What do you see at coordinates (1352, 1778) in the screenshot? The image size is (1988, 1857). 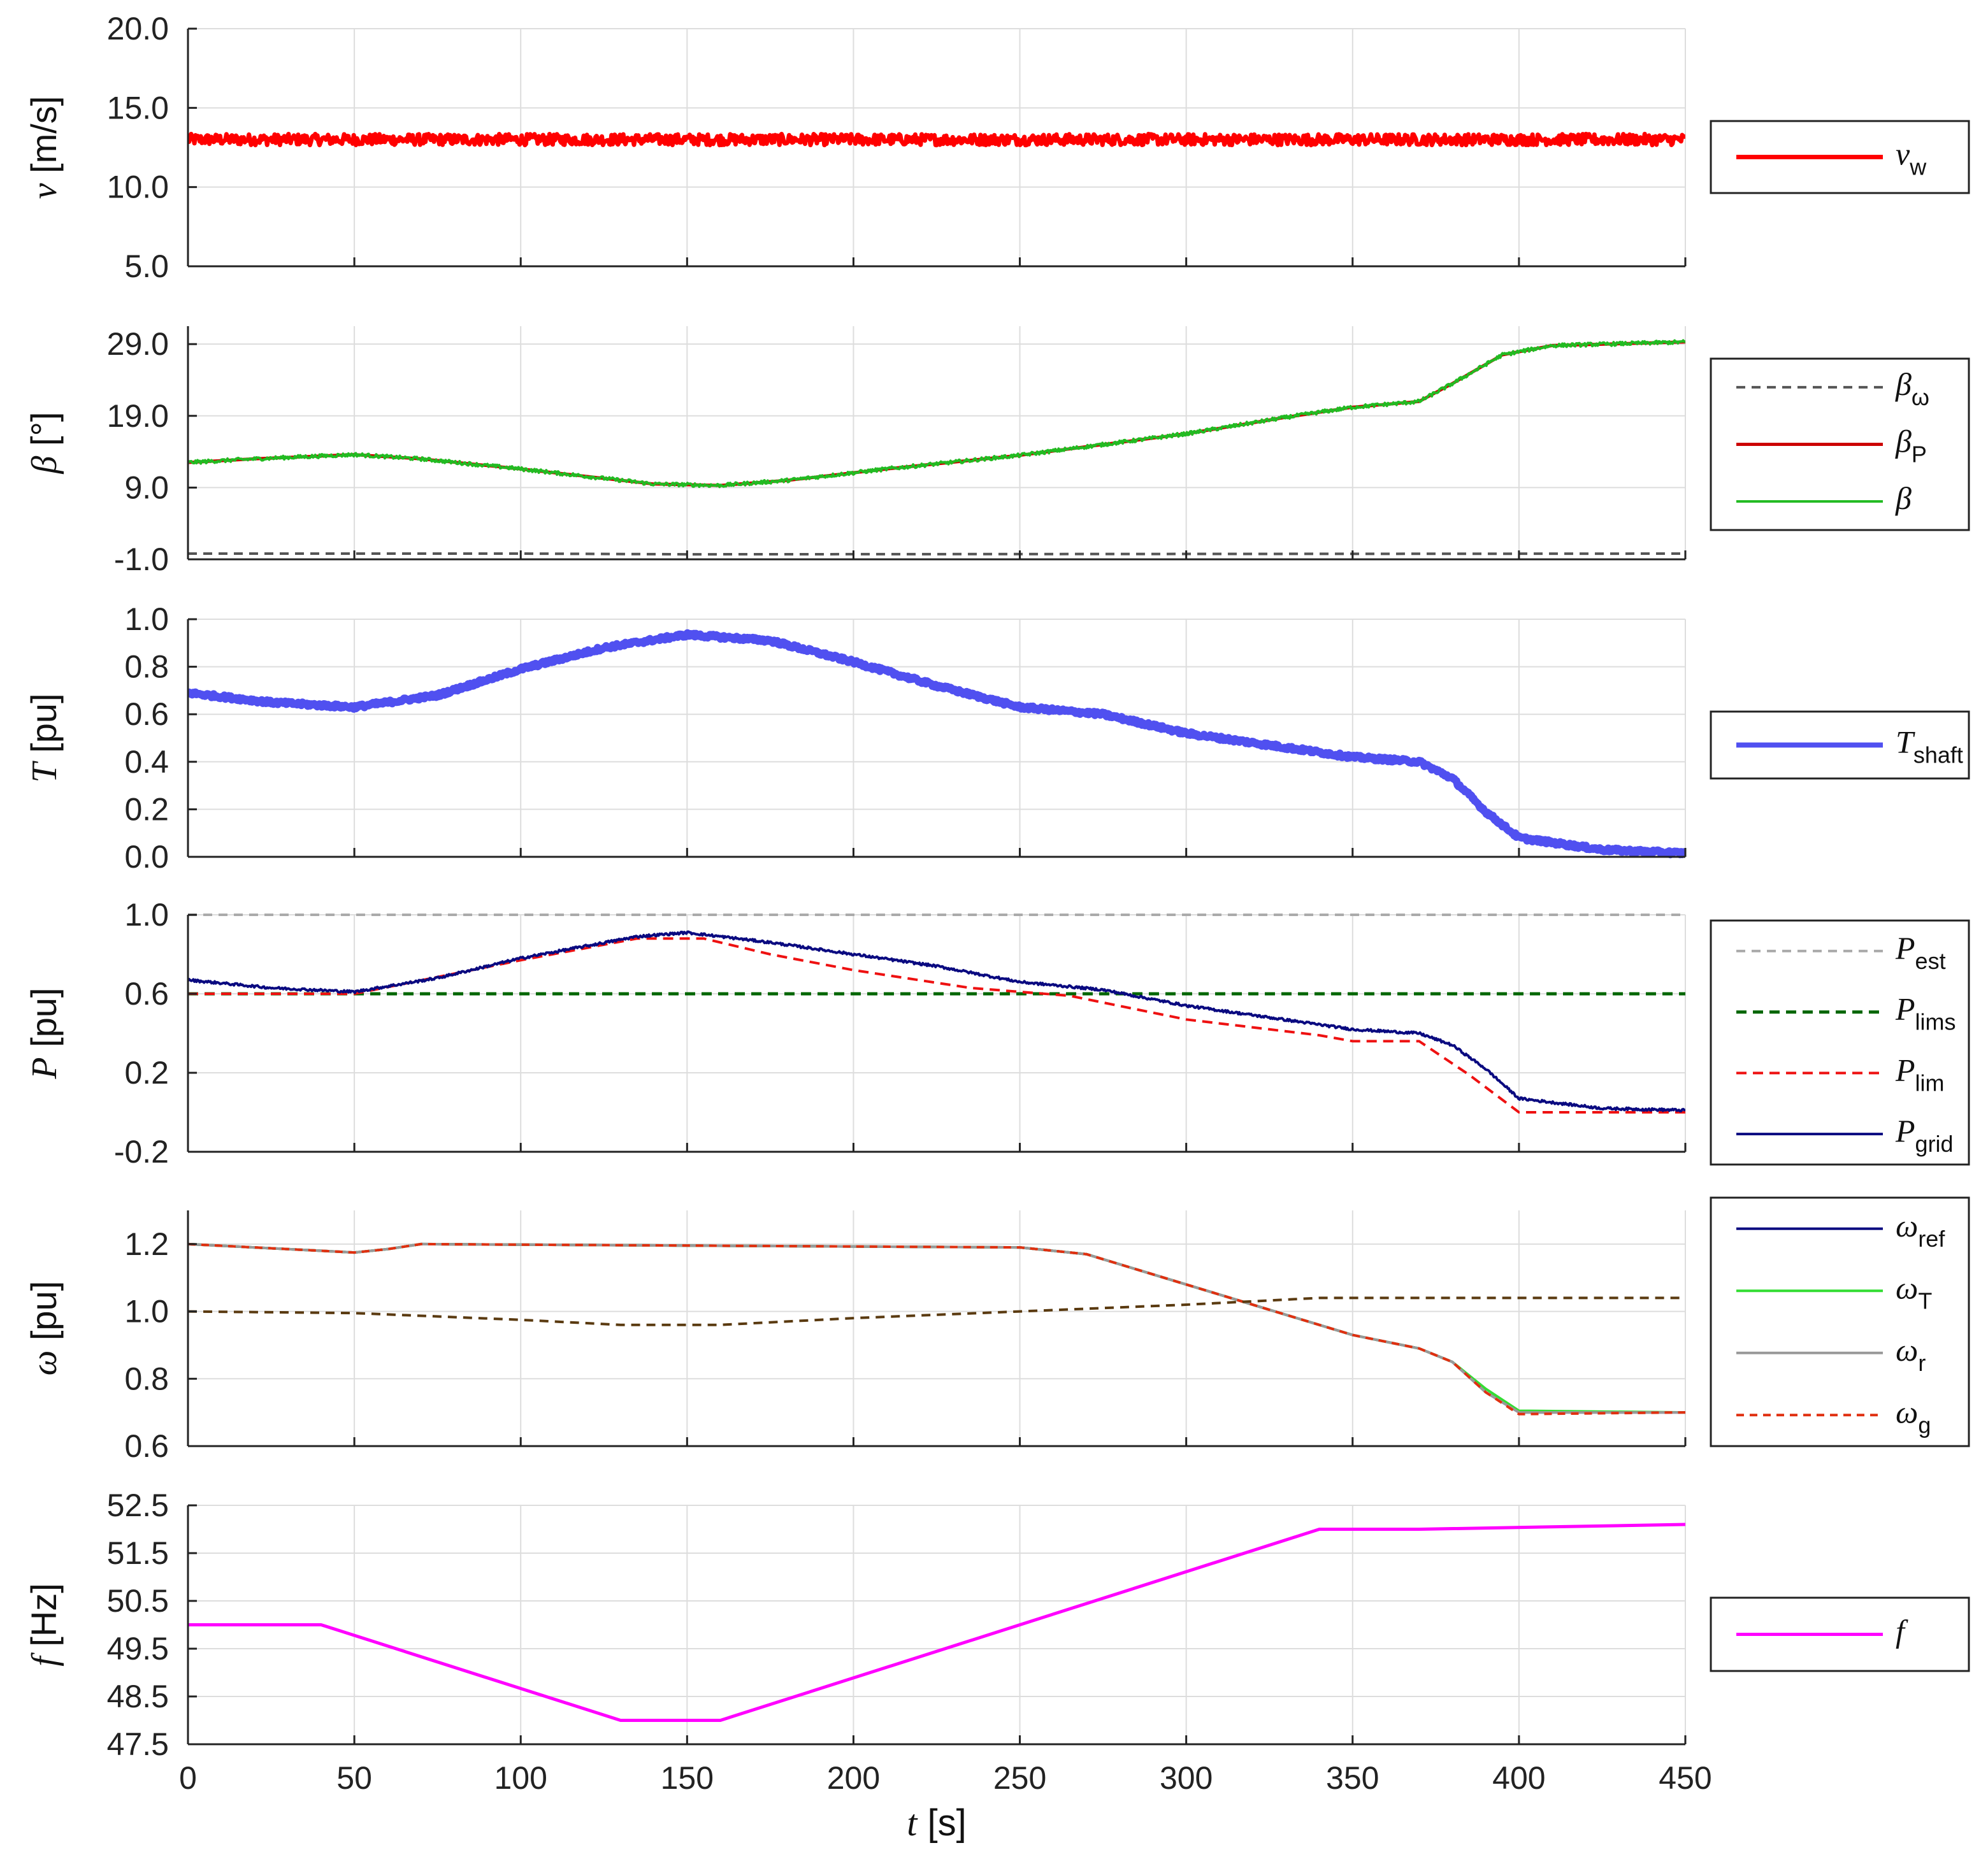 I see `x-tick-label: 350` at bounding box center [1352, 1778].